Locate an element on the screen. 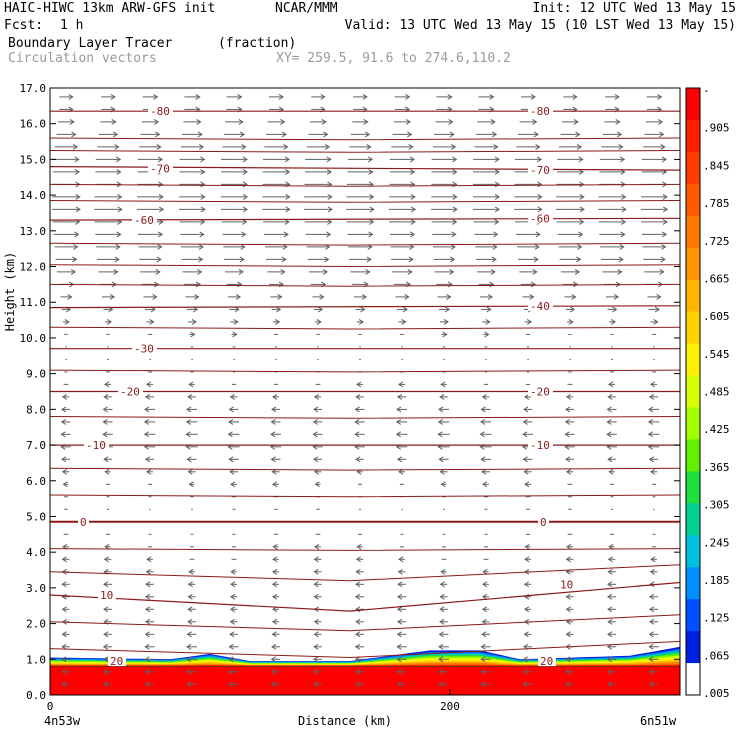  y-tick-label: 15.0 is located at coordinates (33, 159).